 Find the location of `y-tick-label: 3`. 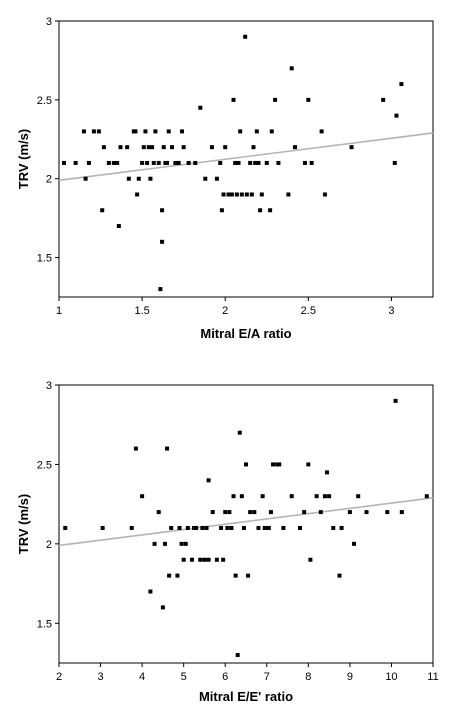

y-tick-label: 3 is located at coordinates (49, 386).